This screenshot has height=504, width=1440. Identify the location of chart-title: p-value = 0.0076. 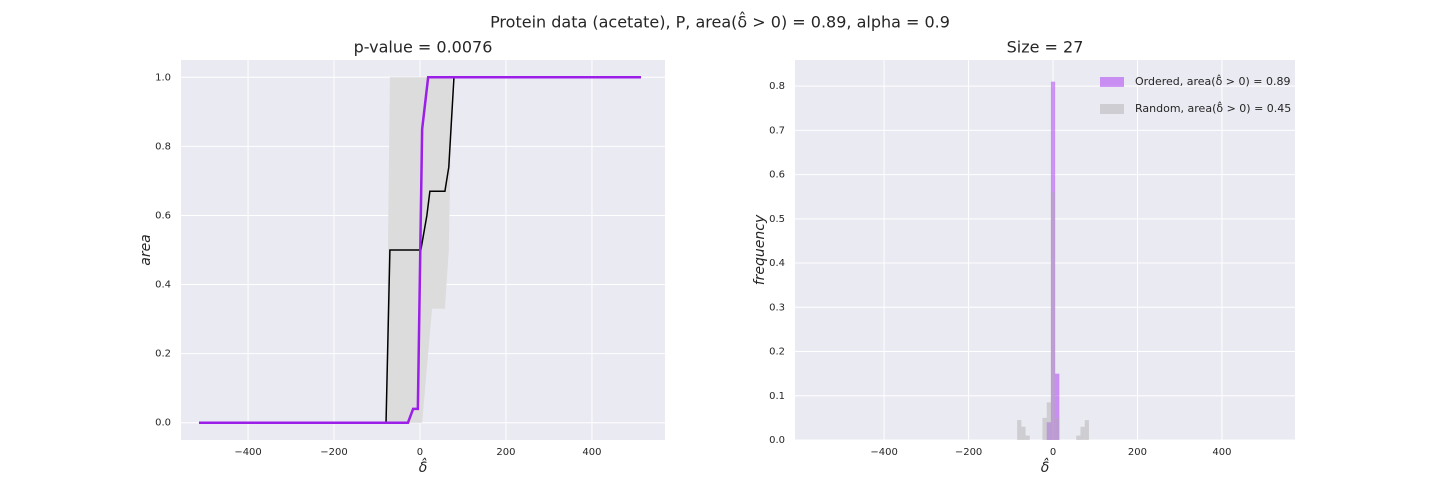
(423, 47).